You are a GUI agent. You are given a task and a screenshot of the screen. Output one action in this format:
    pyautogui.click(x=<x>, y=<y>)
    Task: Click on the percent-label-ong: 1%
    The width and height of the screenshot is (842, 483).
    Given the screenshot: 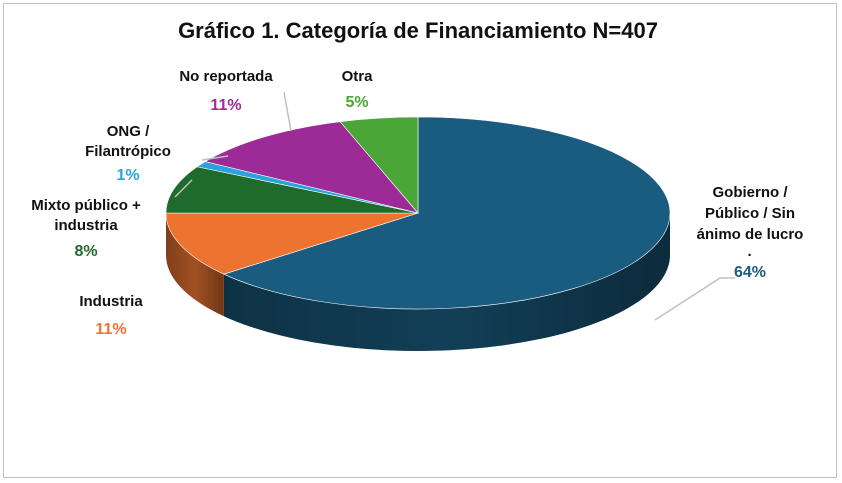 What is the action you would take?
    pyautogui.click(x=127, y=175)
    